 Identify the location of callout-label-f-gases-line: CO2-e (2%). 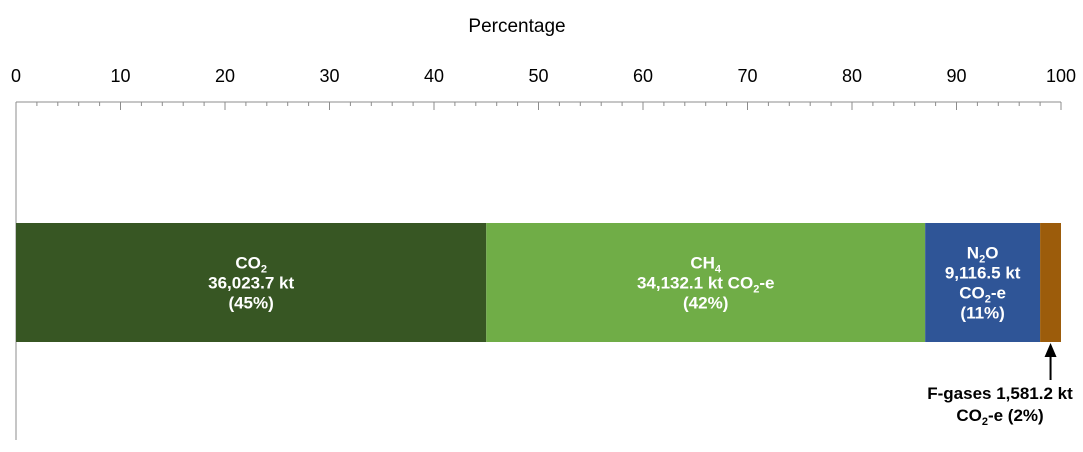
(999, 417).